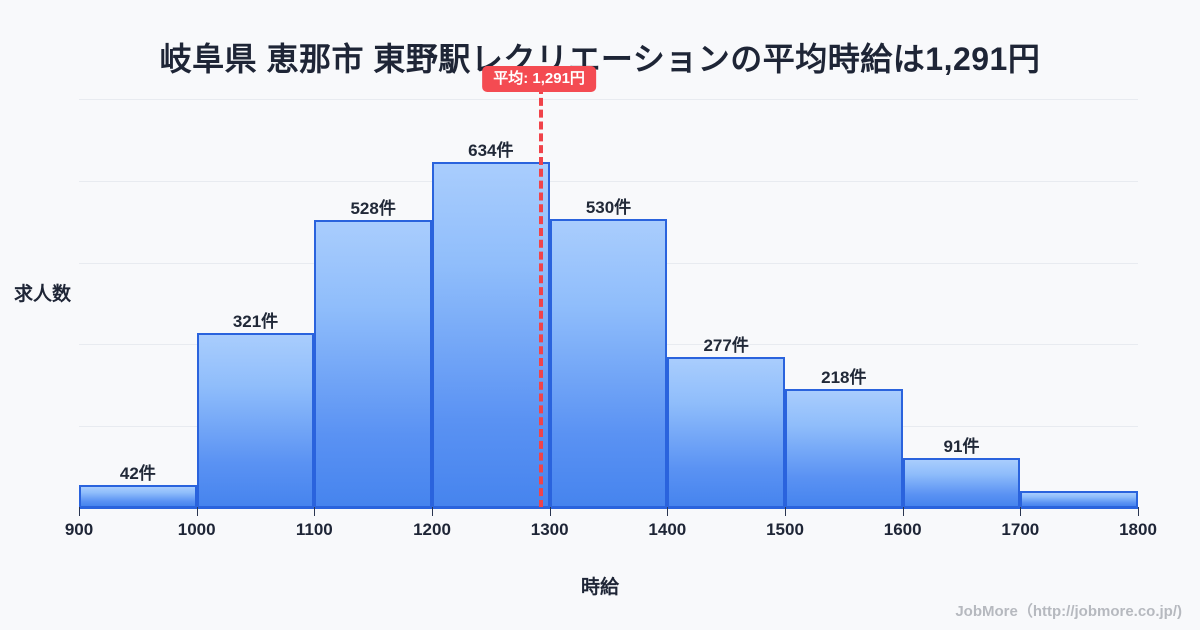 The image size is (1200, 630). What do you see at coordinates (902, 529) in the screenshot?
I see `x-axis-tick-label: 1600` at bounding box center [902, 529].